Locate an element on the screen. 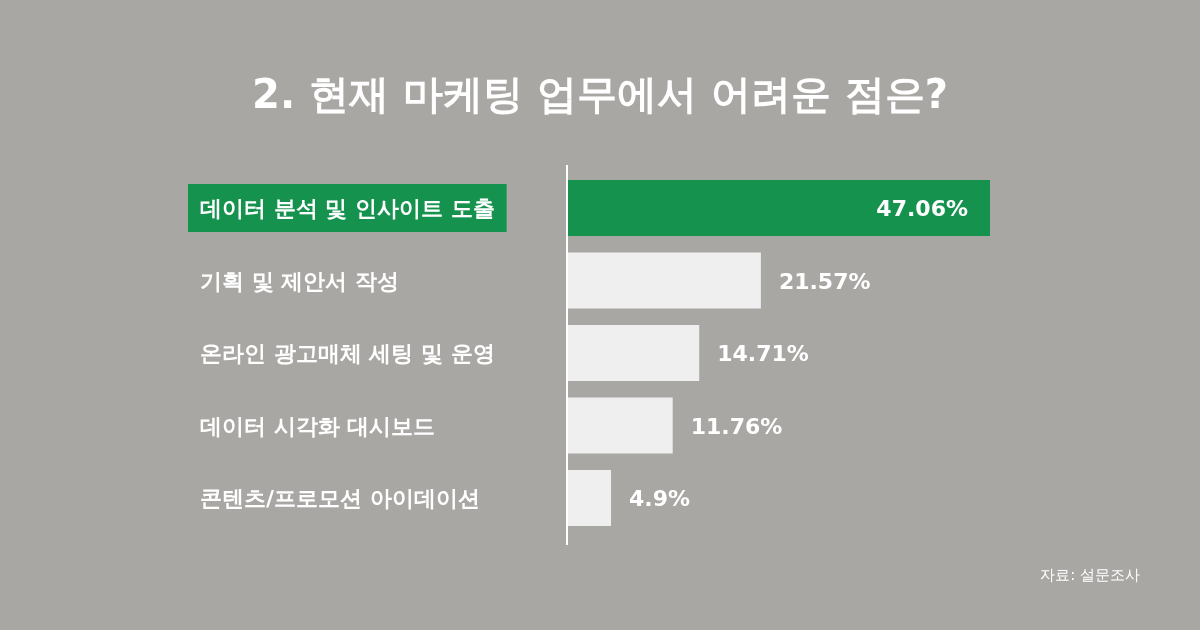 The image size is (1200, 630). y-tick-label: 기획 및 제안서 작성 is located at coordinates (299, 281).